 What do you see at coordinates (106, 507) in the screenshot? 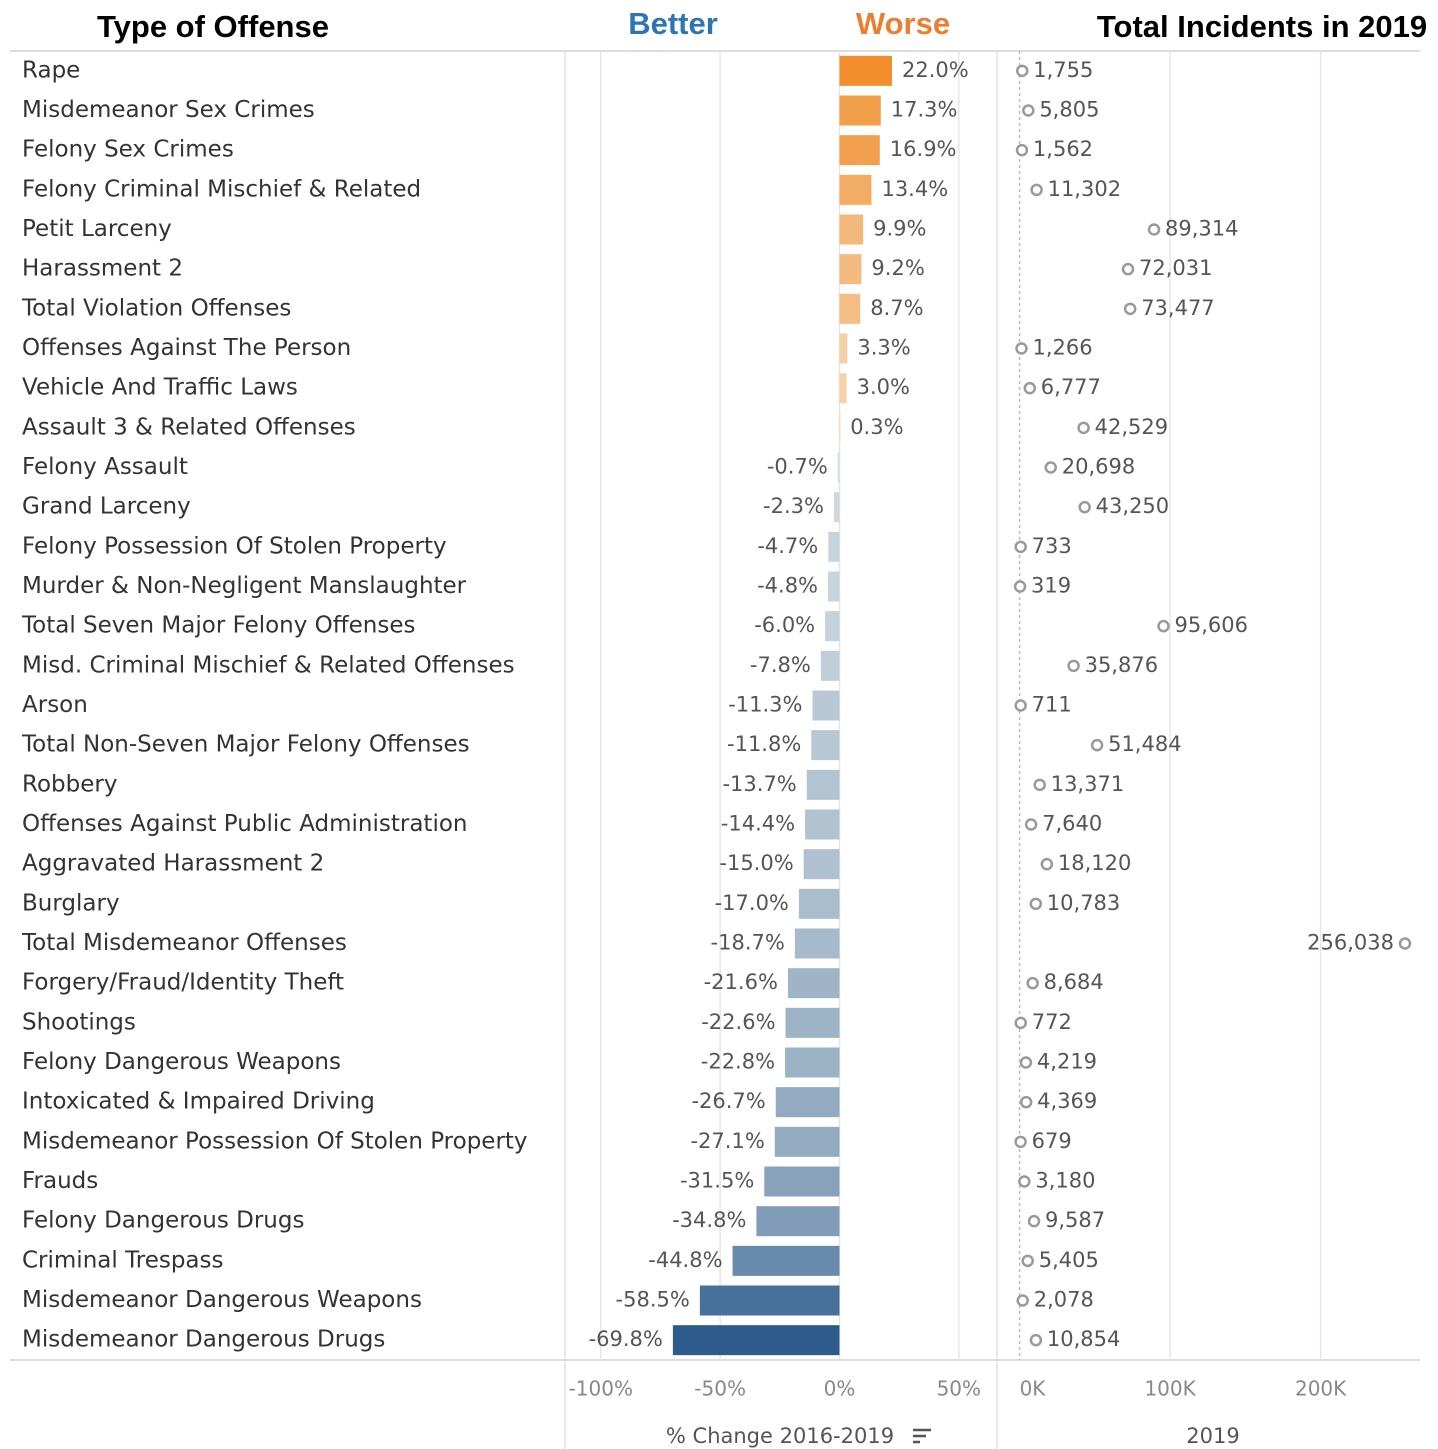
I see `category-label: Grand Larceny` at bounding box center [106, 507].